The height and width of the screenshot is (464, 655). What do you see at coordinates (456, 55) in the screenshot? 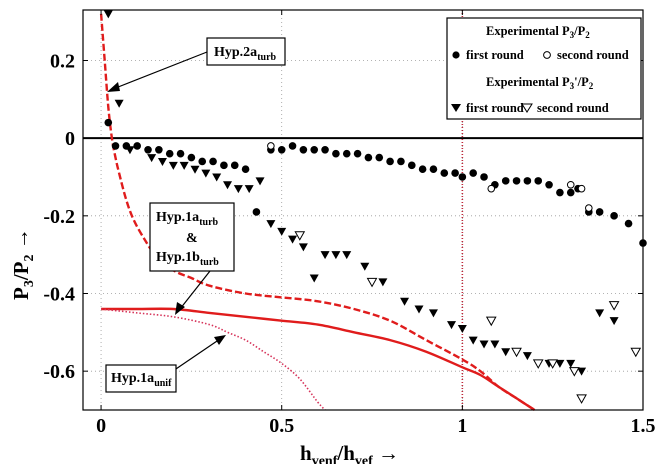
I see `legend-marker-filled-circle` at bounding box center [456, 55].